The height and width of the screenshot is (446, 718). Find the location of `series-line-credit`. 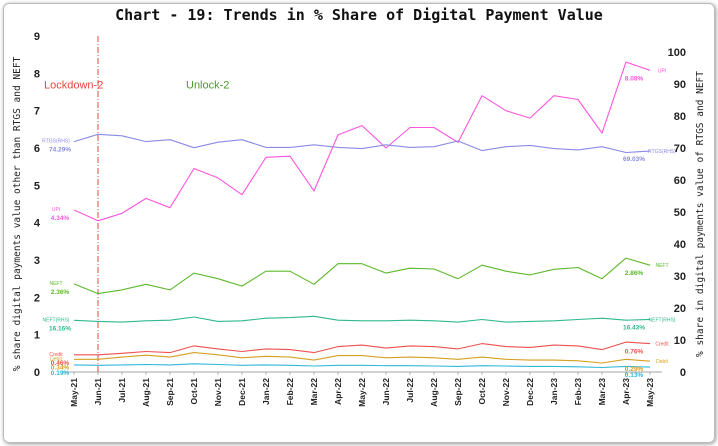

series-line-credit is located at coordinates (362, 348).